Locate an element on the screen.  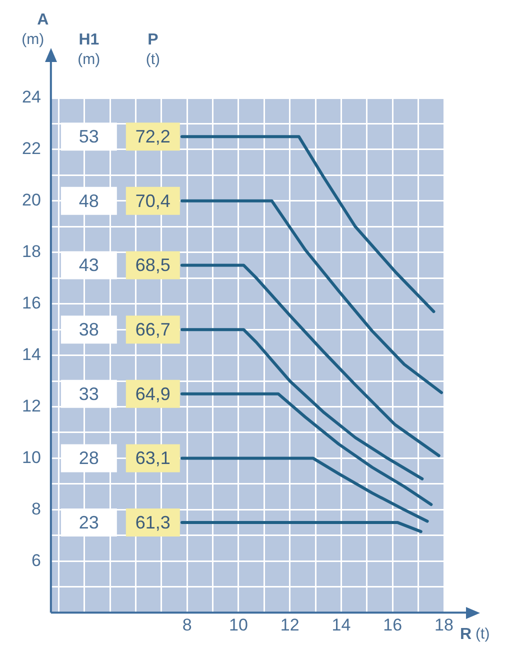
y-tick-label: 14 is located at coordinates (31, 354).